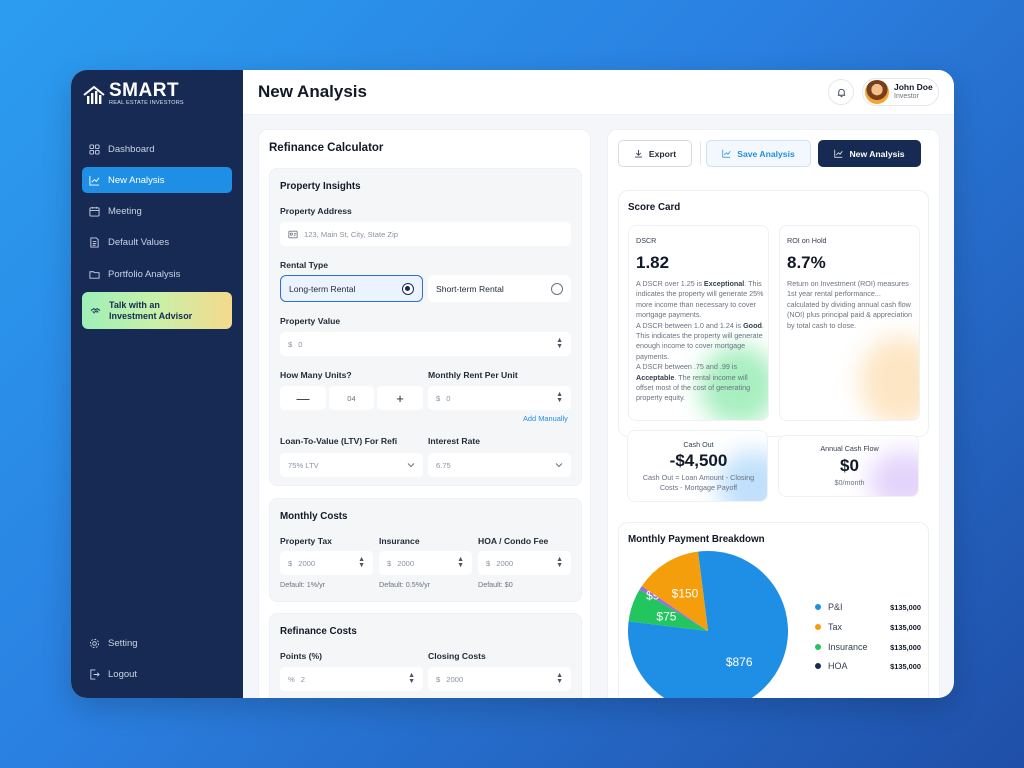 This screenshot has height=768, width=1024. I want to click on score-card-title: Score Card, so click(654, 207).